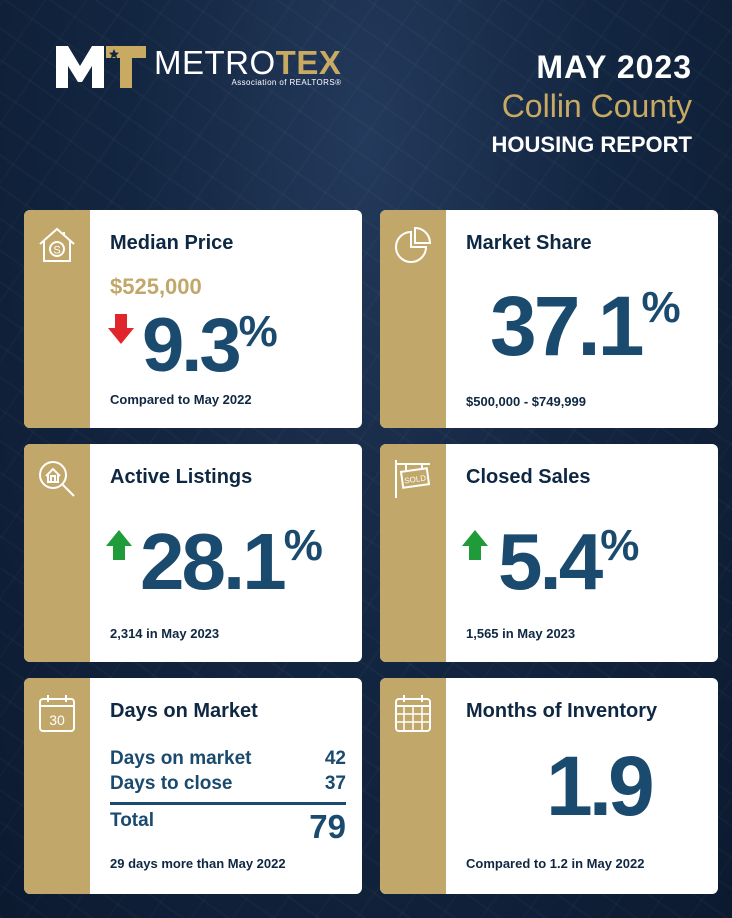  What do you see at coordinates (569, 561) in the screenshot?
I see `closed-sales-change: 5.4%` at bounding box center [569, 561].